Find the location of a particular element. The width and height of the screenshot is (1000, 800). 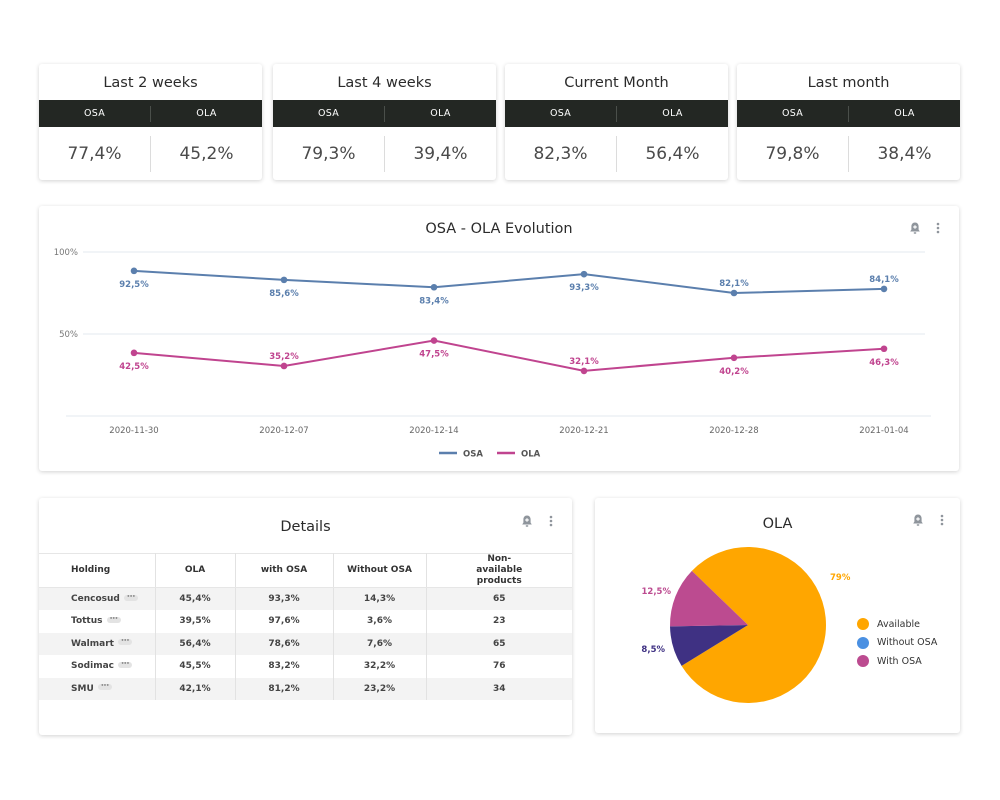

table-row: Walmart ••• 56,4% 78,6% 7,6% 65 is located at coordinates (305, 643).